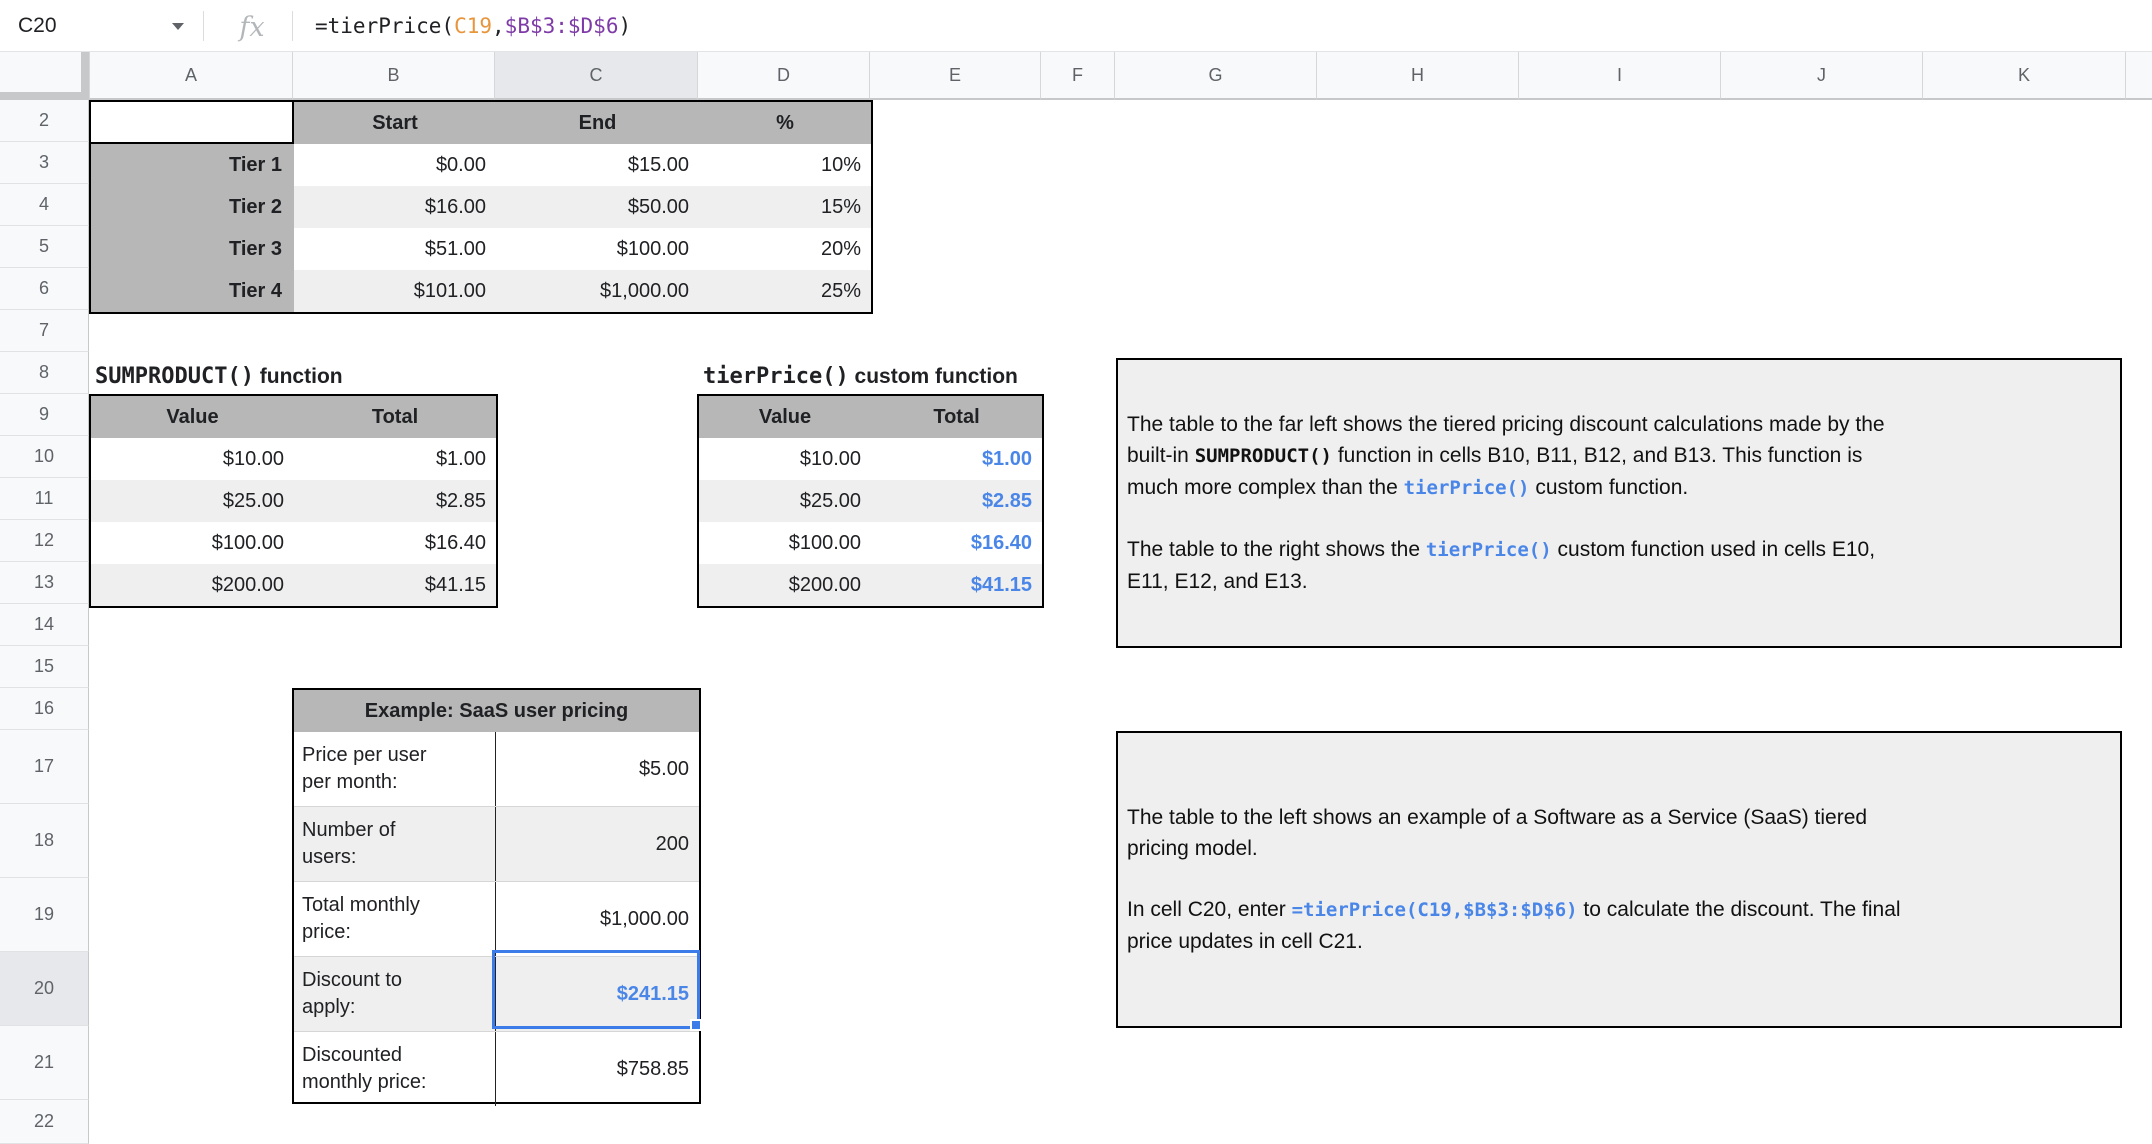 The height and width of the screenshot is (1144, 2152). What do you see at coordinates (1001, 542) in the screenshot?
I see `tierprice-total-cell: $16.40` at bounding box center [1001, 542].